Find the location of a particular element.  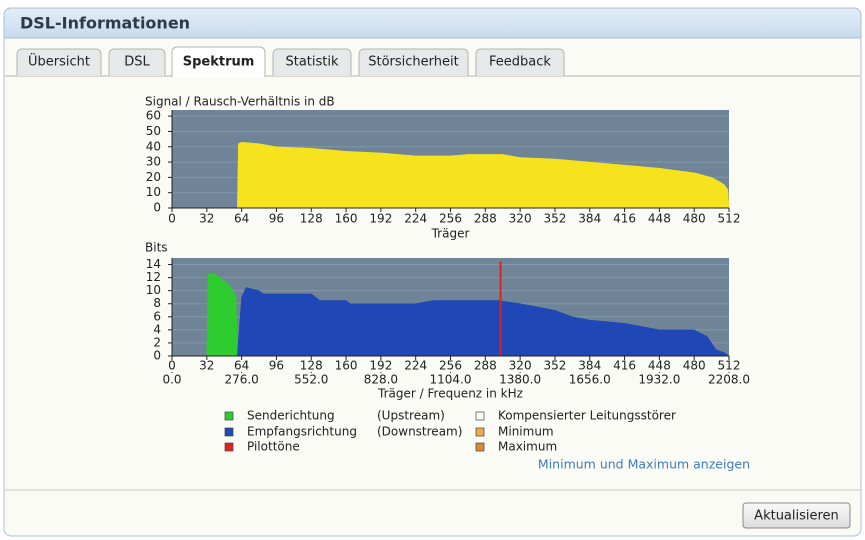

tab-label: Störsicherheit is located at coordinates (413, 62).